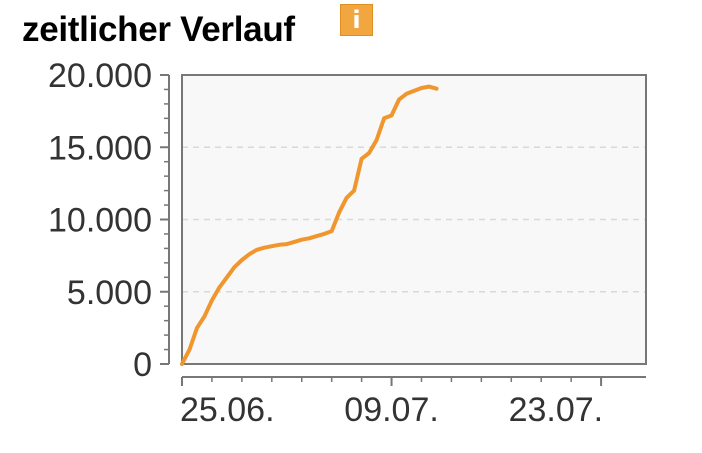  I want to click on y-tick-label: 0, so click(142, 365).